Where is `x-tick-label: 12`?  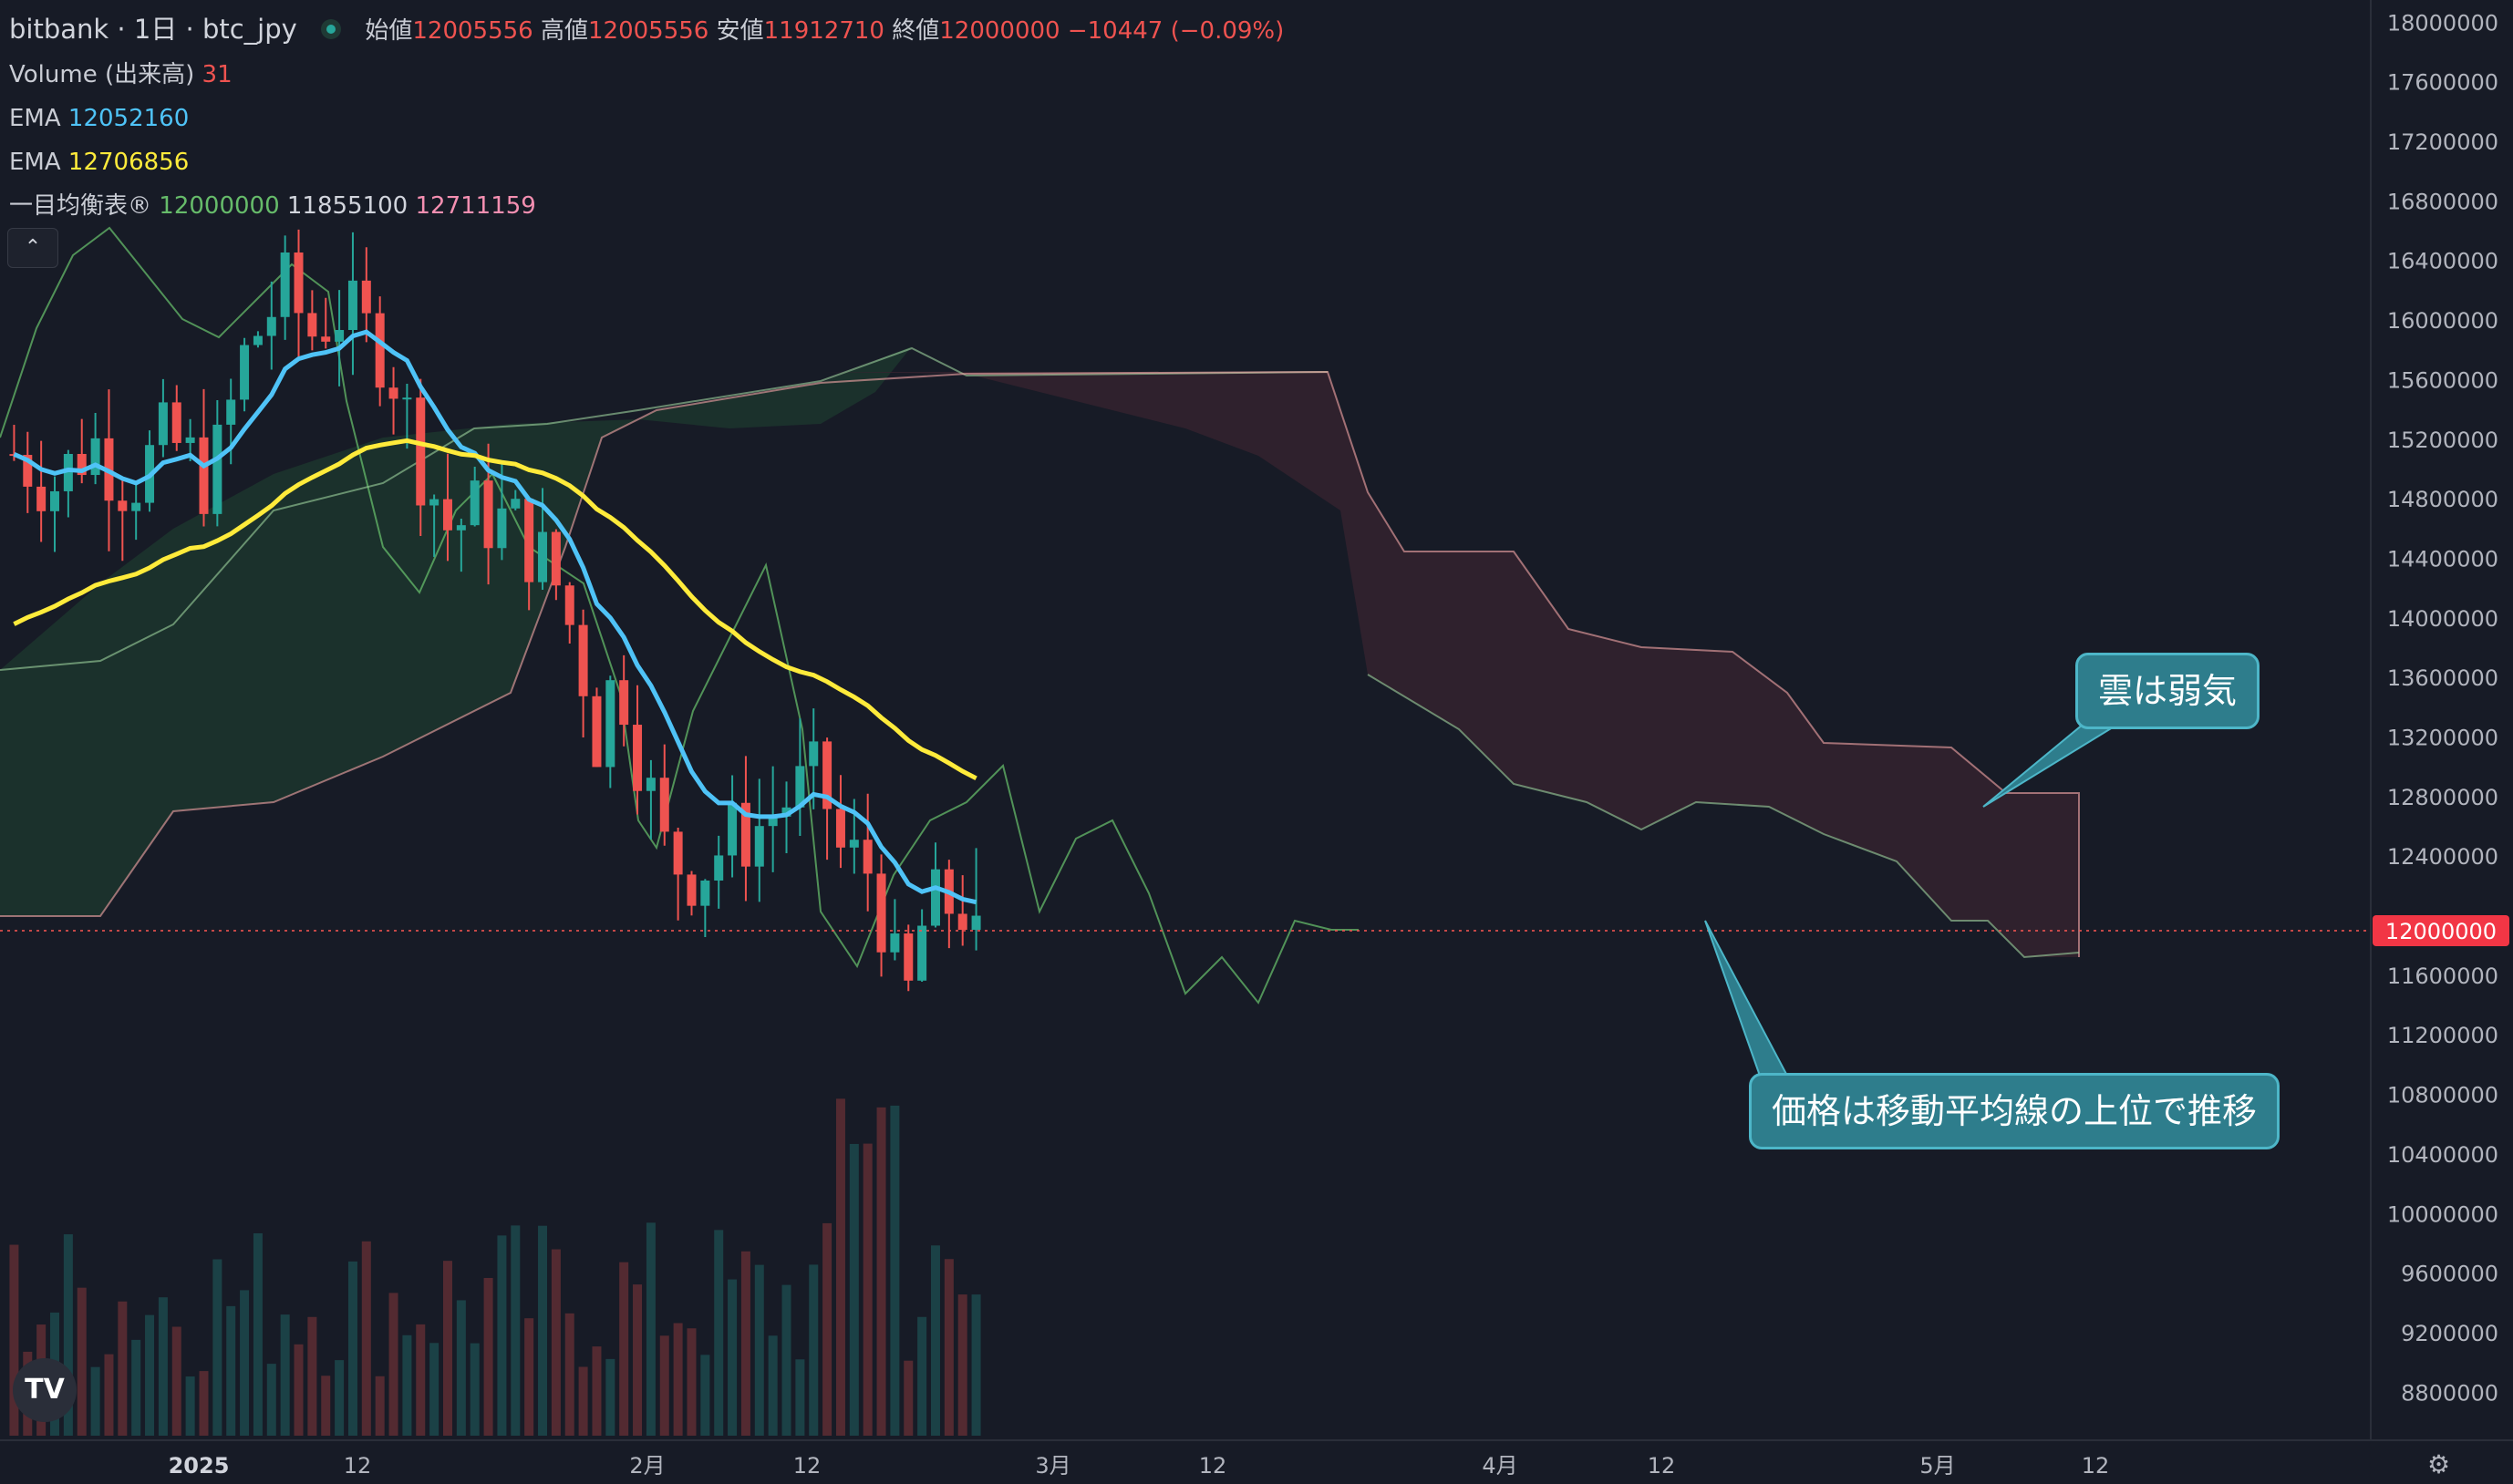 x-tick-label: 12 is located at coordinates (1213, 1466).